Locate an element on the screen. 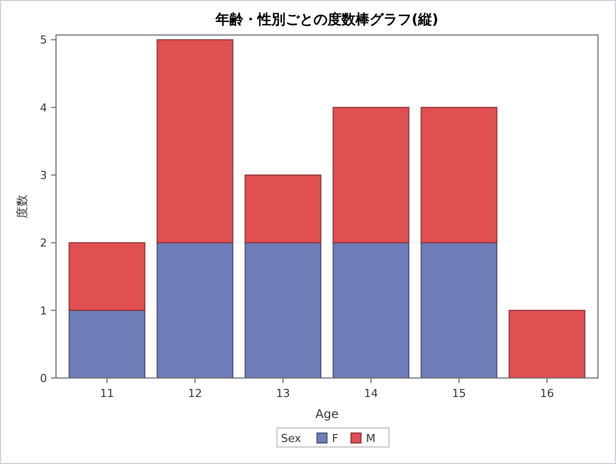  y-tick-label: 4 is located at coordinates (43, 107).